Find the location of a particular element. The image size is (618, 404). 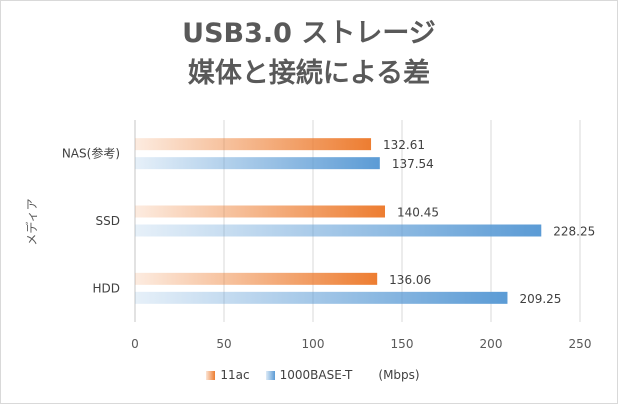

legend-item-1000base-t: 1000BASE-T is located at coordinates (309, 375).